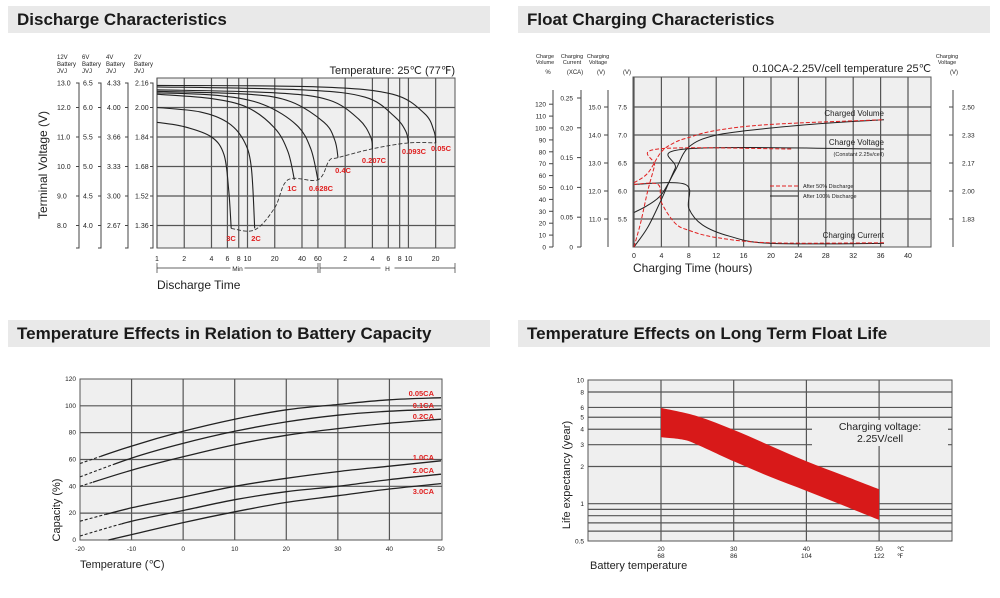 The image size is (1000, 598). Describe the element at coordinates (582, 430) in the screenshot. I see `y-tick-label: 4` at that location.